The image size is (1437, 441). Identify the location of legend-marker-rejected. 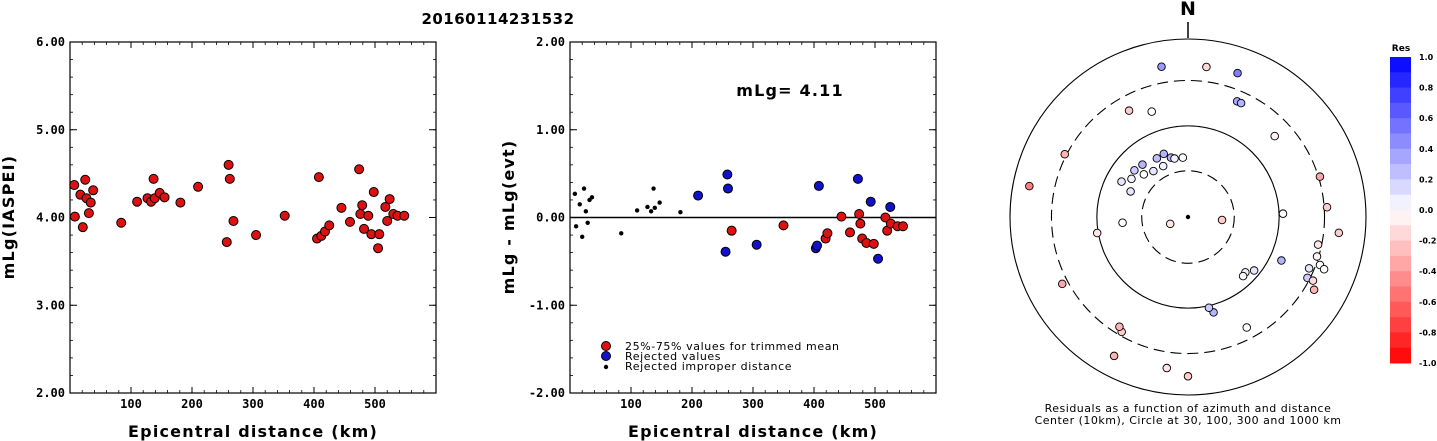
(606, 356).